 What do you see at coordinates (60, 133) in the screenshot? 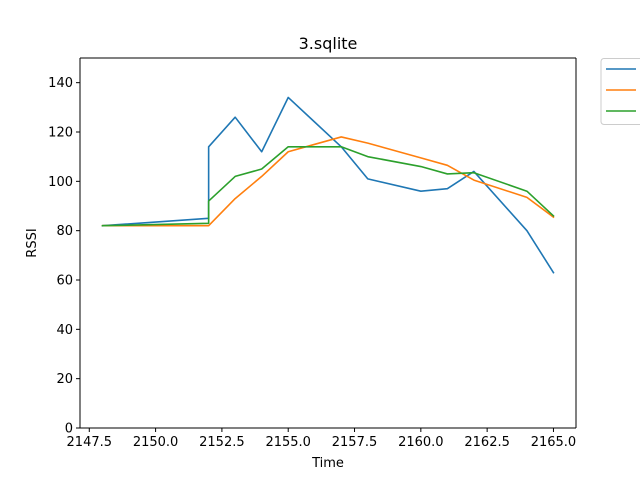
I see `y-tick-label: 120` at bounding box center [60, 133].